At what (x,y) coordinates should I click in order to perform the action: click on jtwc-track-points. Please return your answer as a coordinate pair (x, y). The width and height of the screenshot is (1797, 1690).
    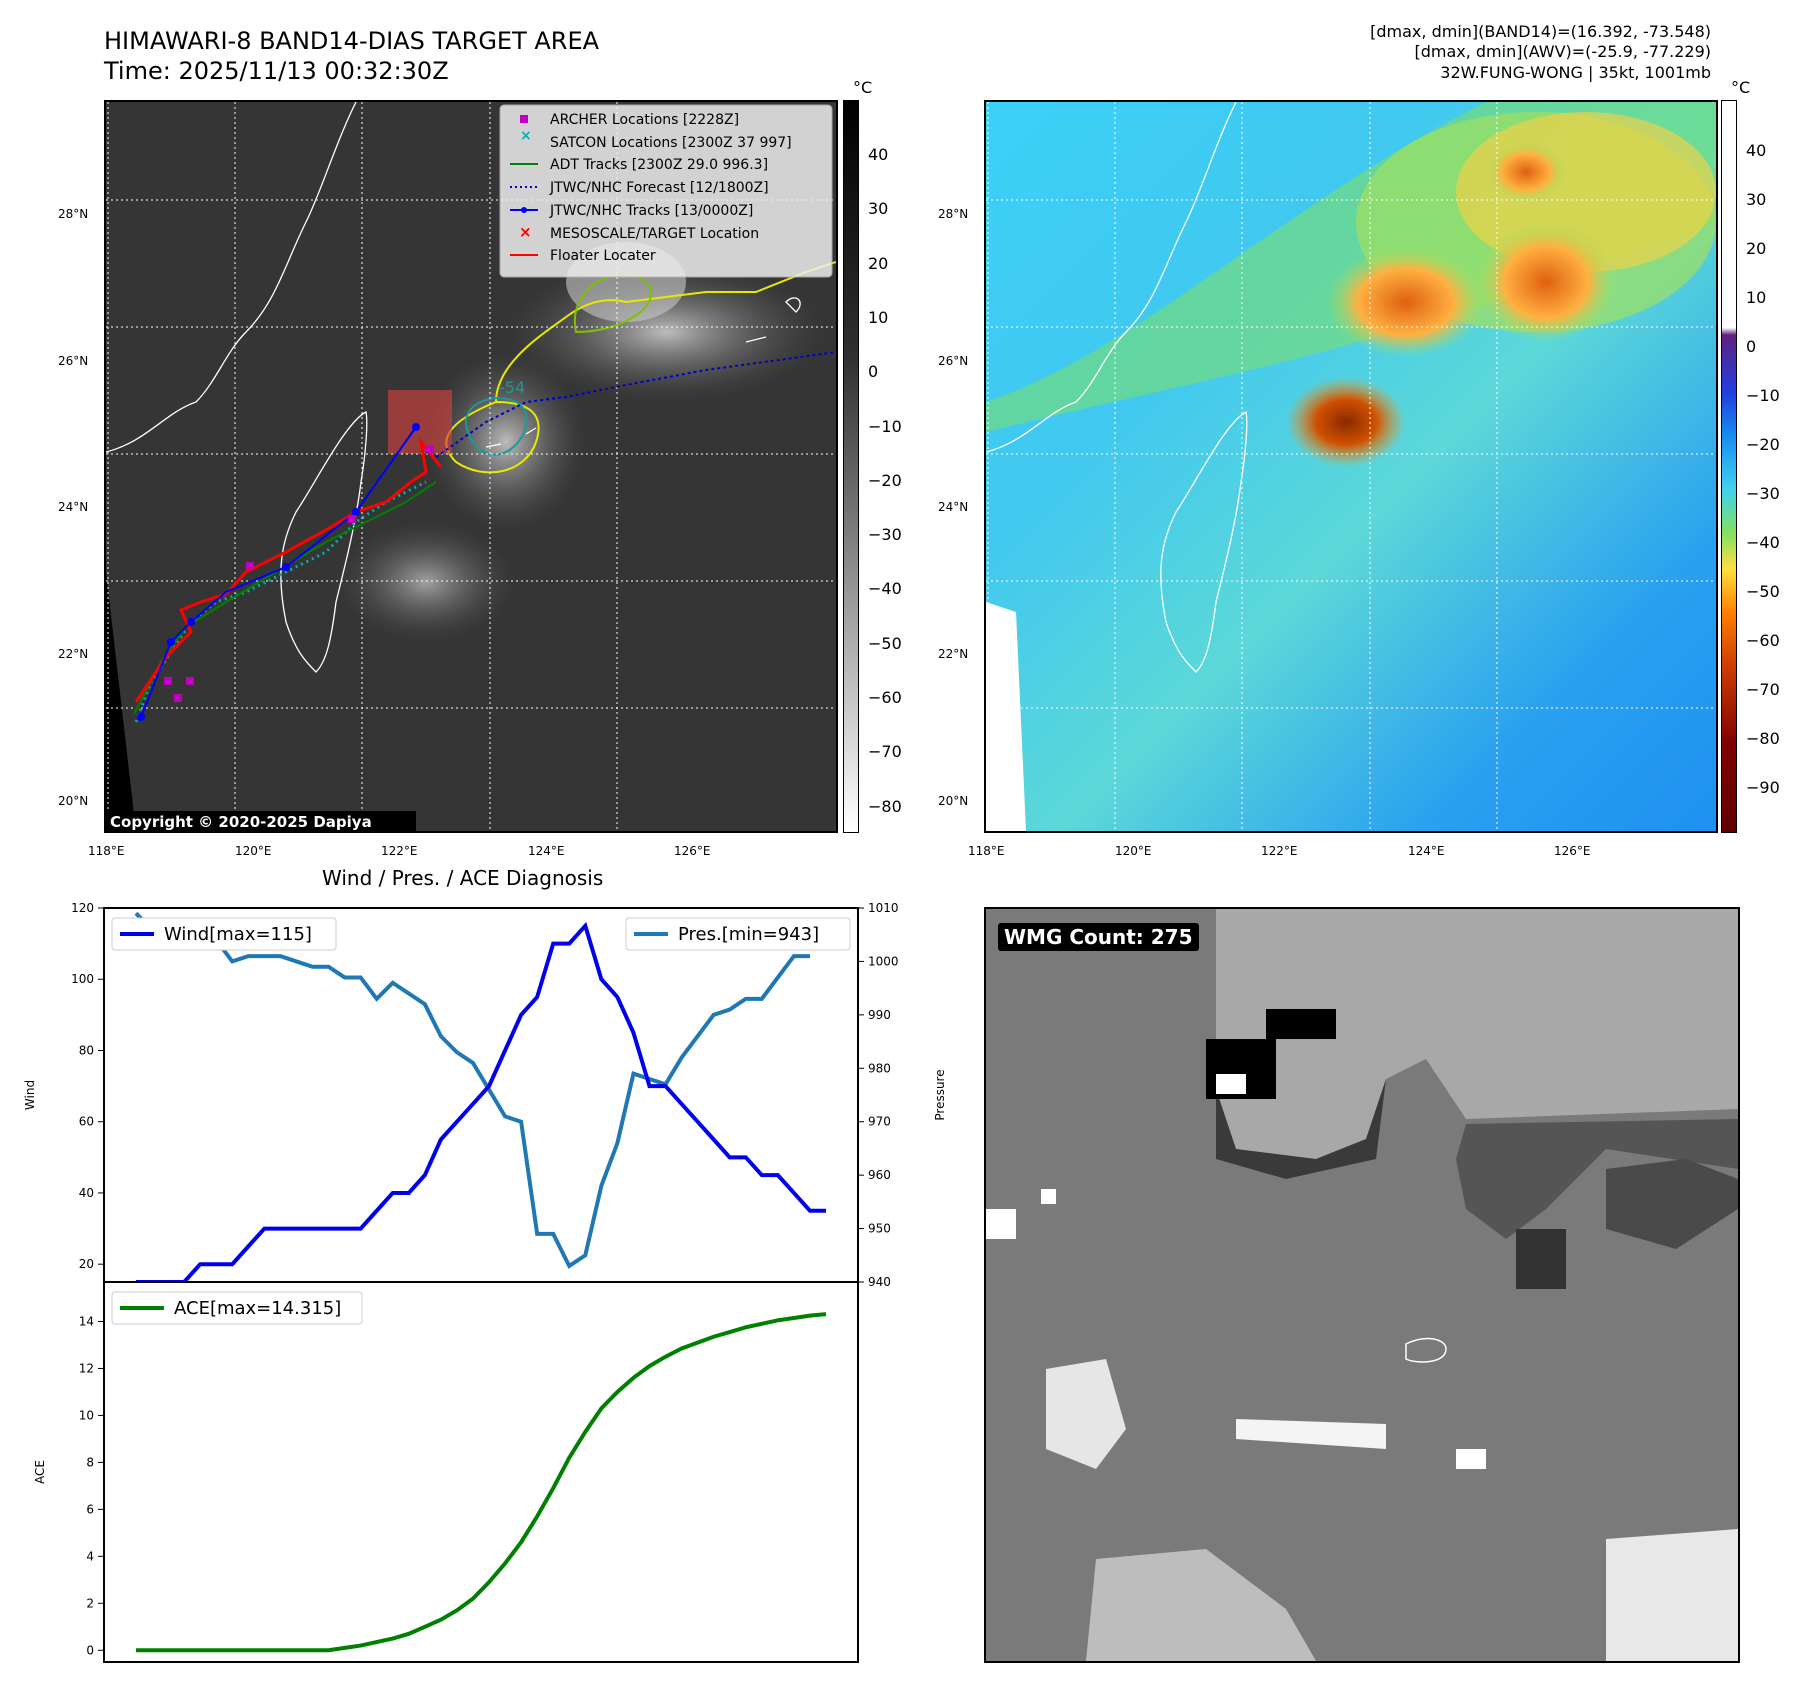
    Looking at the image, I should click on (278, 572).